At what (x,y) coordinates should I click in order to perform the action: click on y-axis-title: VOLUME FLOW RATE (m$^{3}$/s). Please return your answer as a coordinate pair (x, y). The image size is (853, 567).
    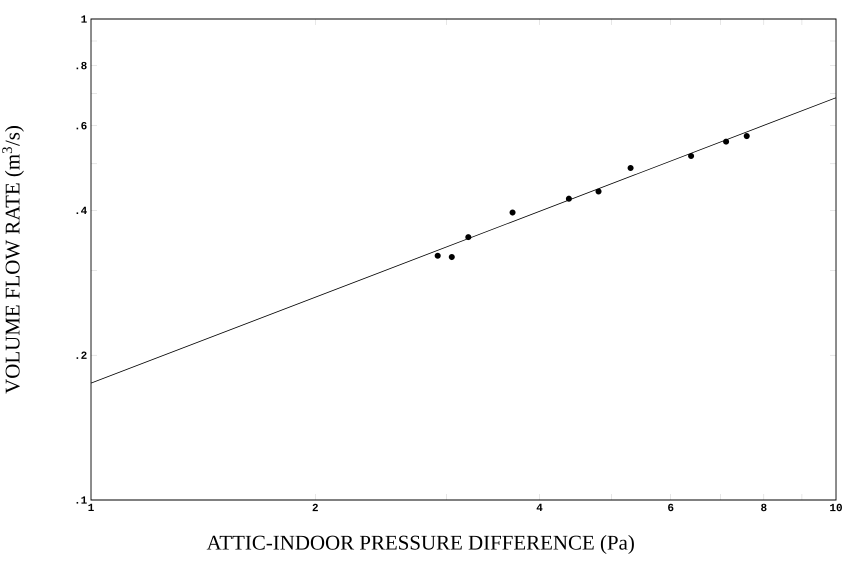
    Looking at the image, I should click on (13, 260).